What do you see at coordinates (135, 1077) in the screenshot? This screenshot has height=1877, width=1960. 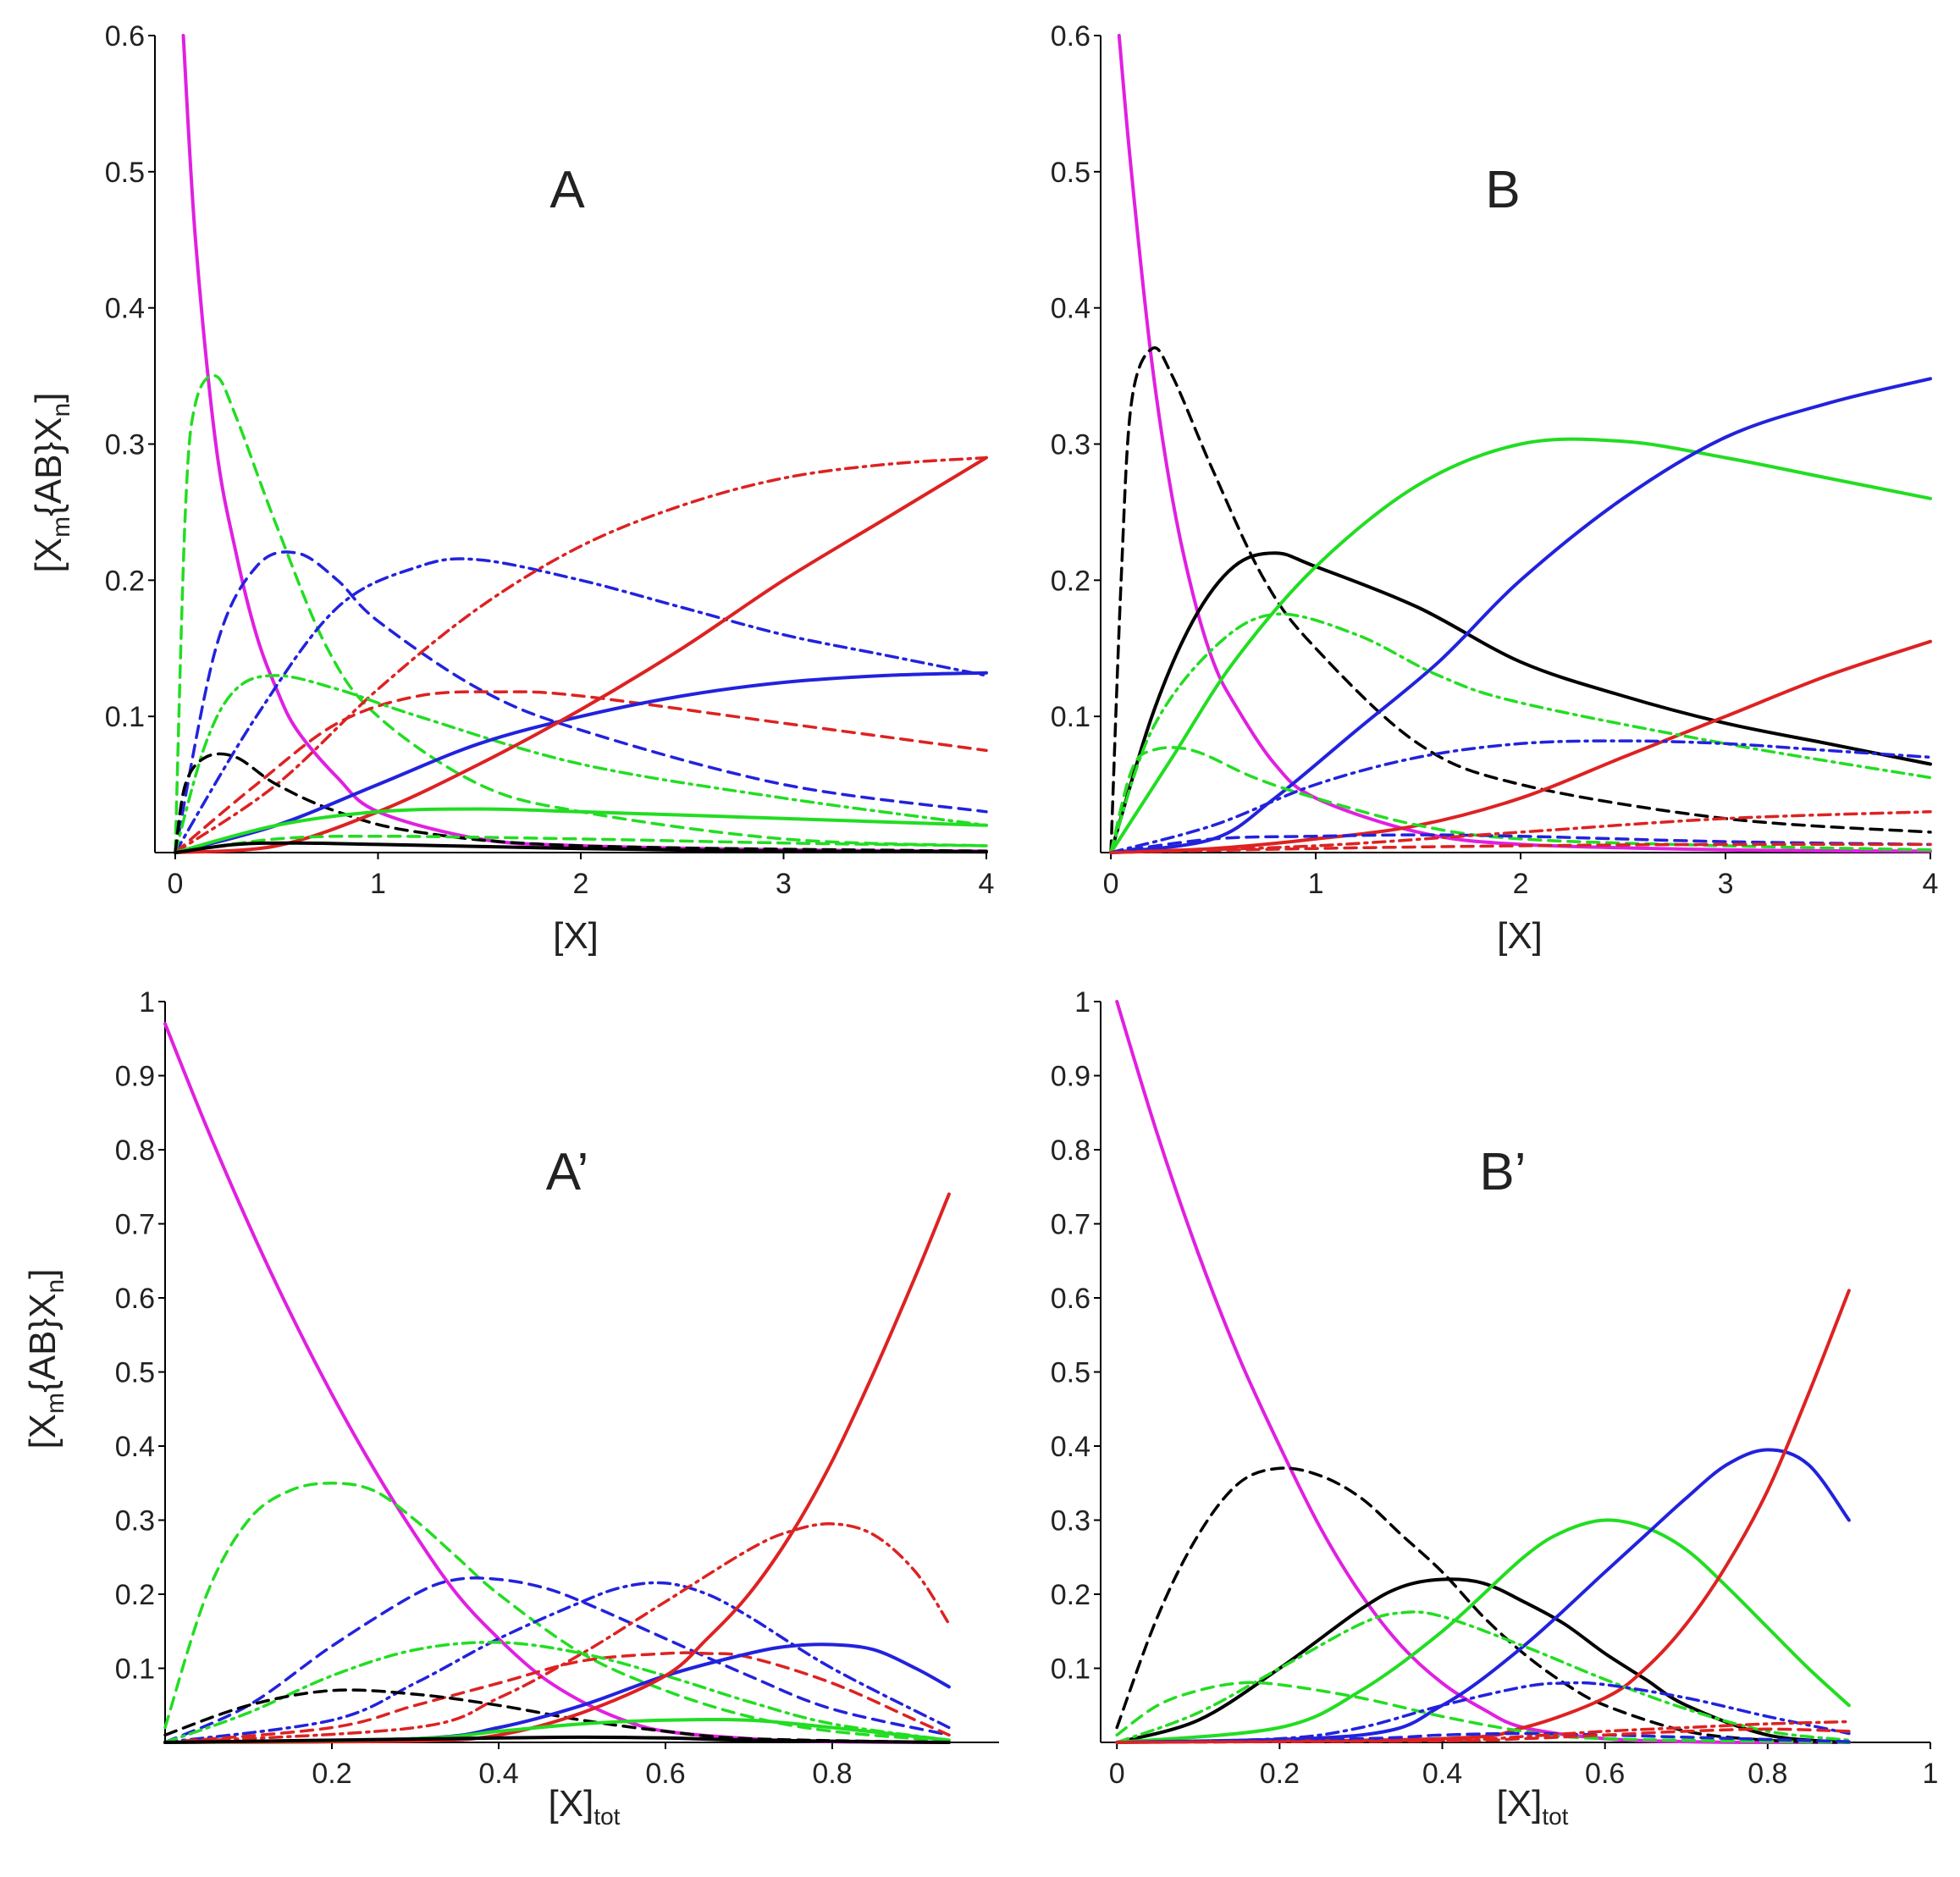 I see `panel-2-ytick-label: 0.9` at bounding box center [135, 1077].